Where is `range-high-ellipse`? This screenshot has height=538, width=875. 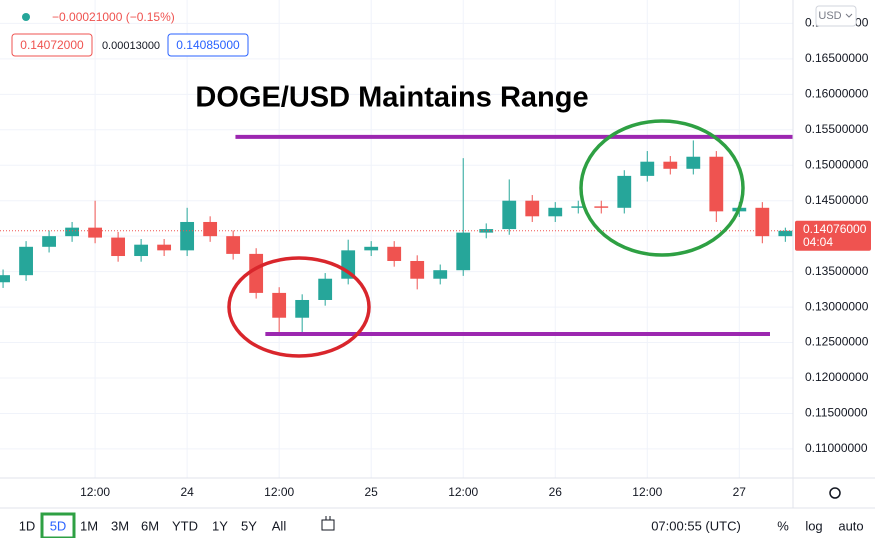
range-high-ellipse is located at coordinates (662, 188).